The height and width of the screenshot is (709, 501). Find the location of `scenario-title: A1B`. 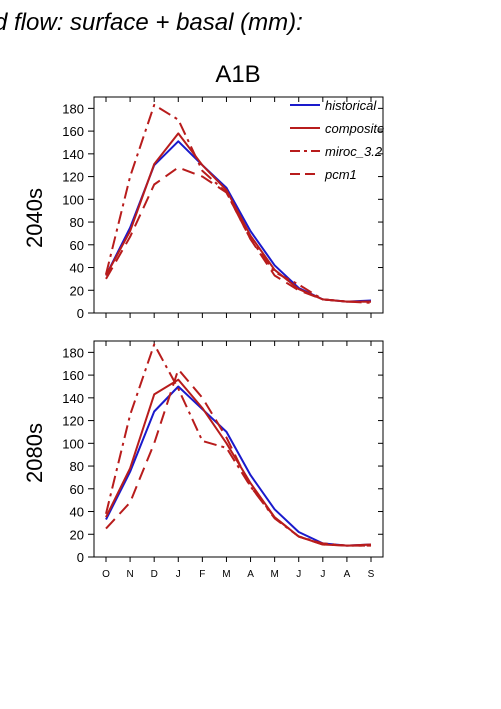

scenario-title: A1B is located at coordinates (237, 74).